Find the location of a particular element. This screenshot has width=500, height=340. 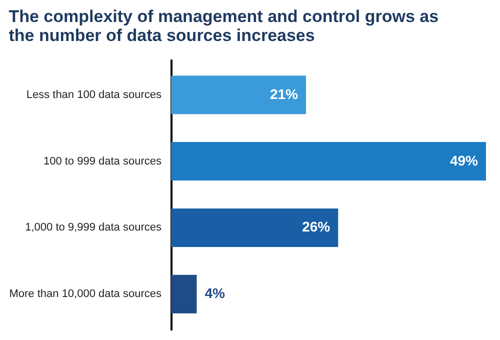

chart-title: The complexity of management and control grows as the number of data sources increases is located at coordinates (223, 26).